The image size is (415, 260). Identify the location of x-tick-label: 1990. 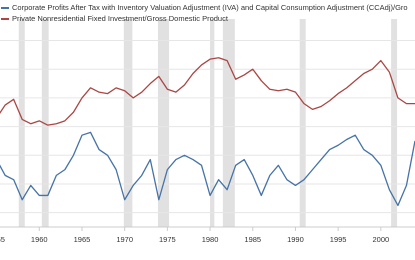
(295, 239).